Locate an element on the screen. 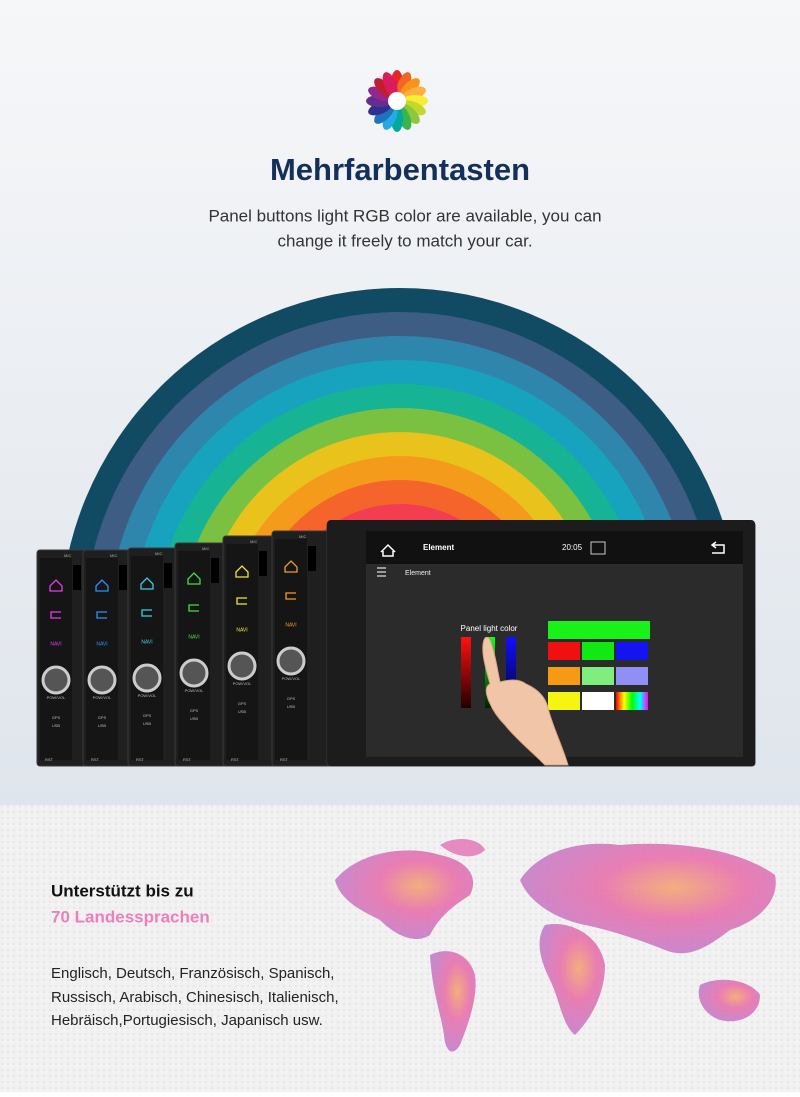 Image resolution: width=800 pixels, height=1097 pixels. flower-center is located at coordinates (397, 101).